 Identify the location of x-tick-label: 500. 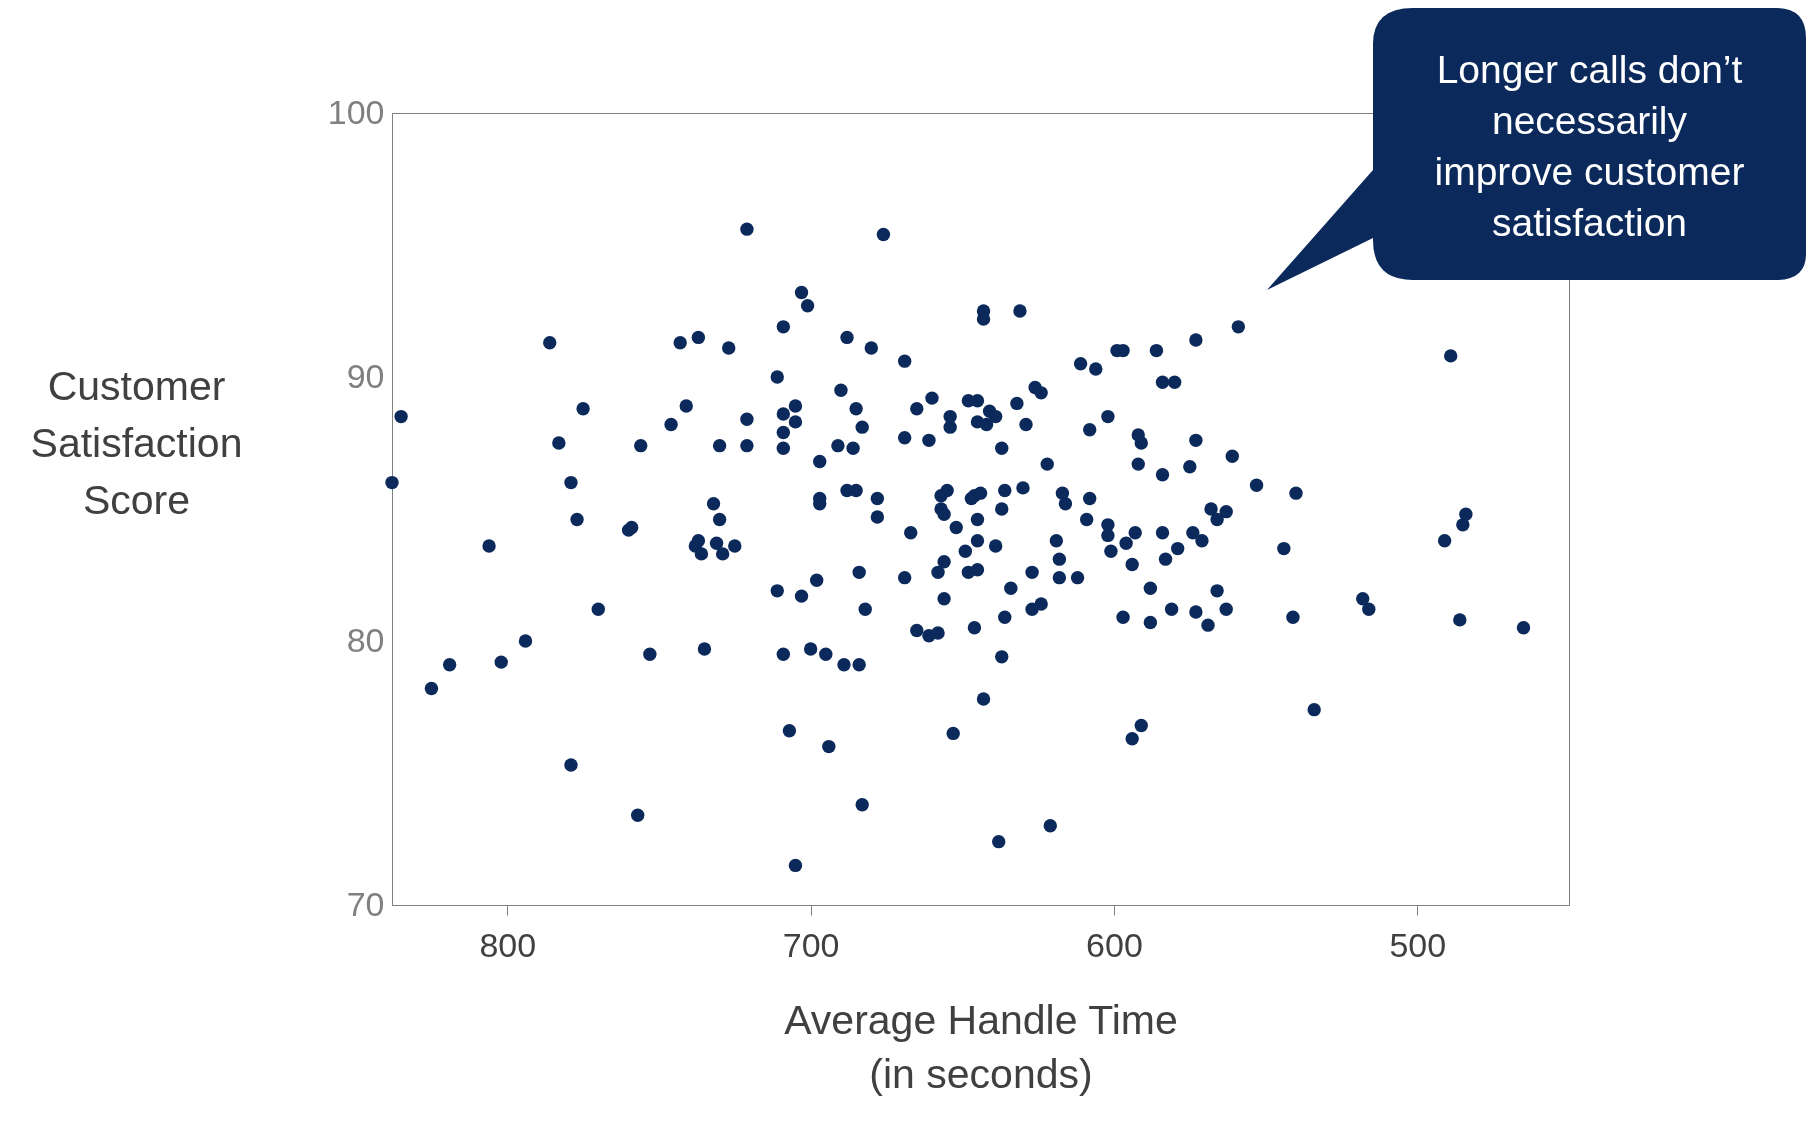
(1418, 944).